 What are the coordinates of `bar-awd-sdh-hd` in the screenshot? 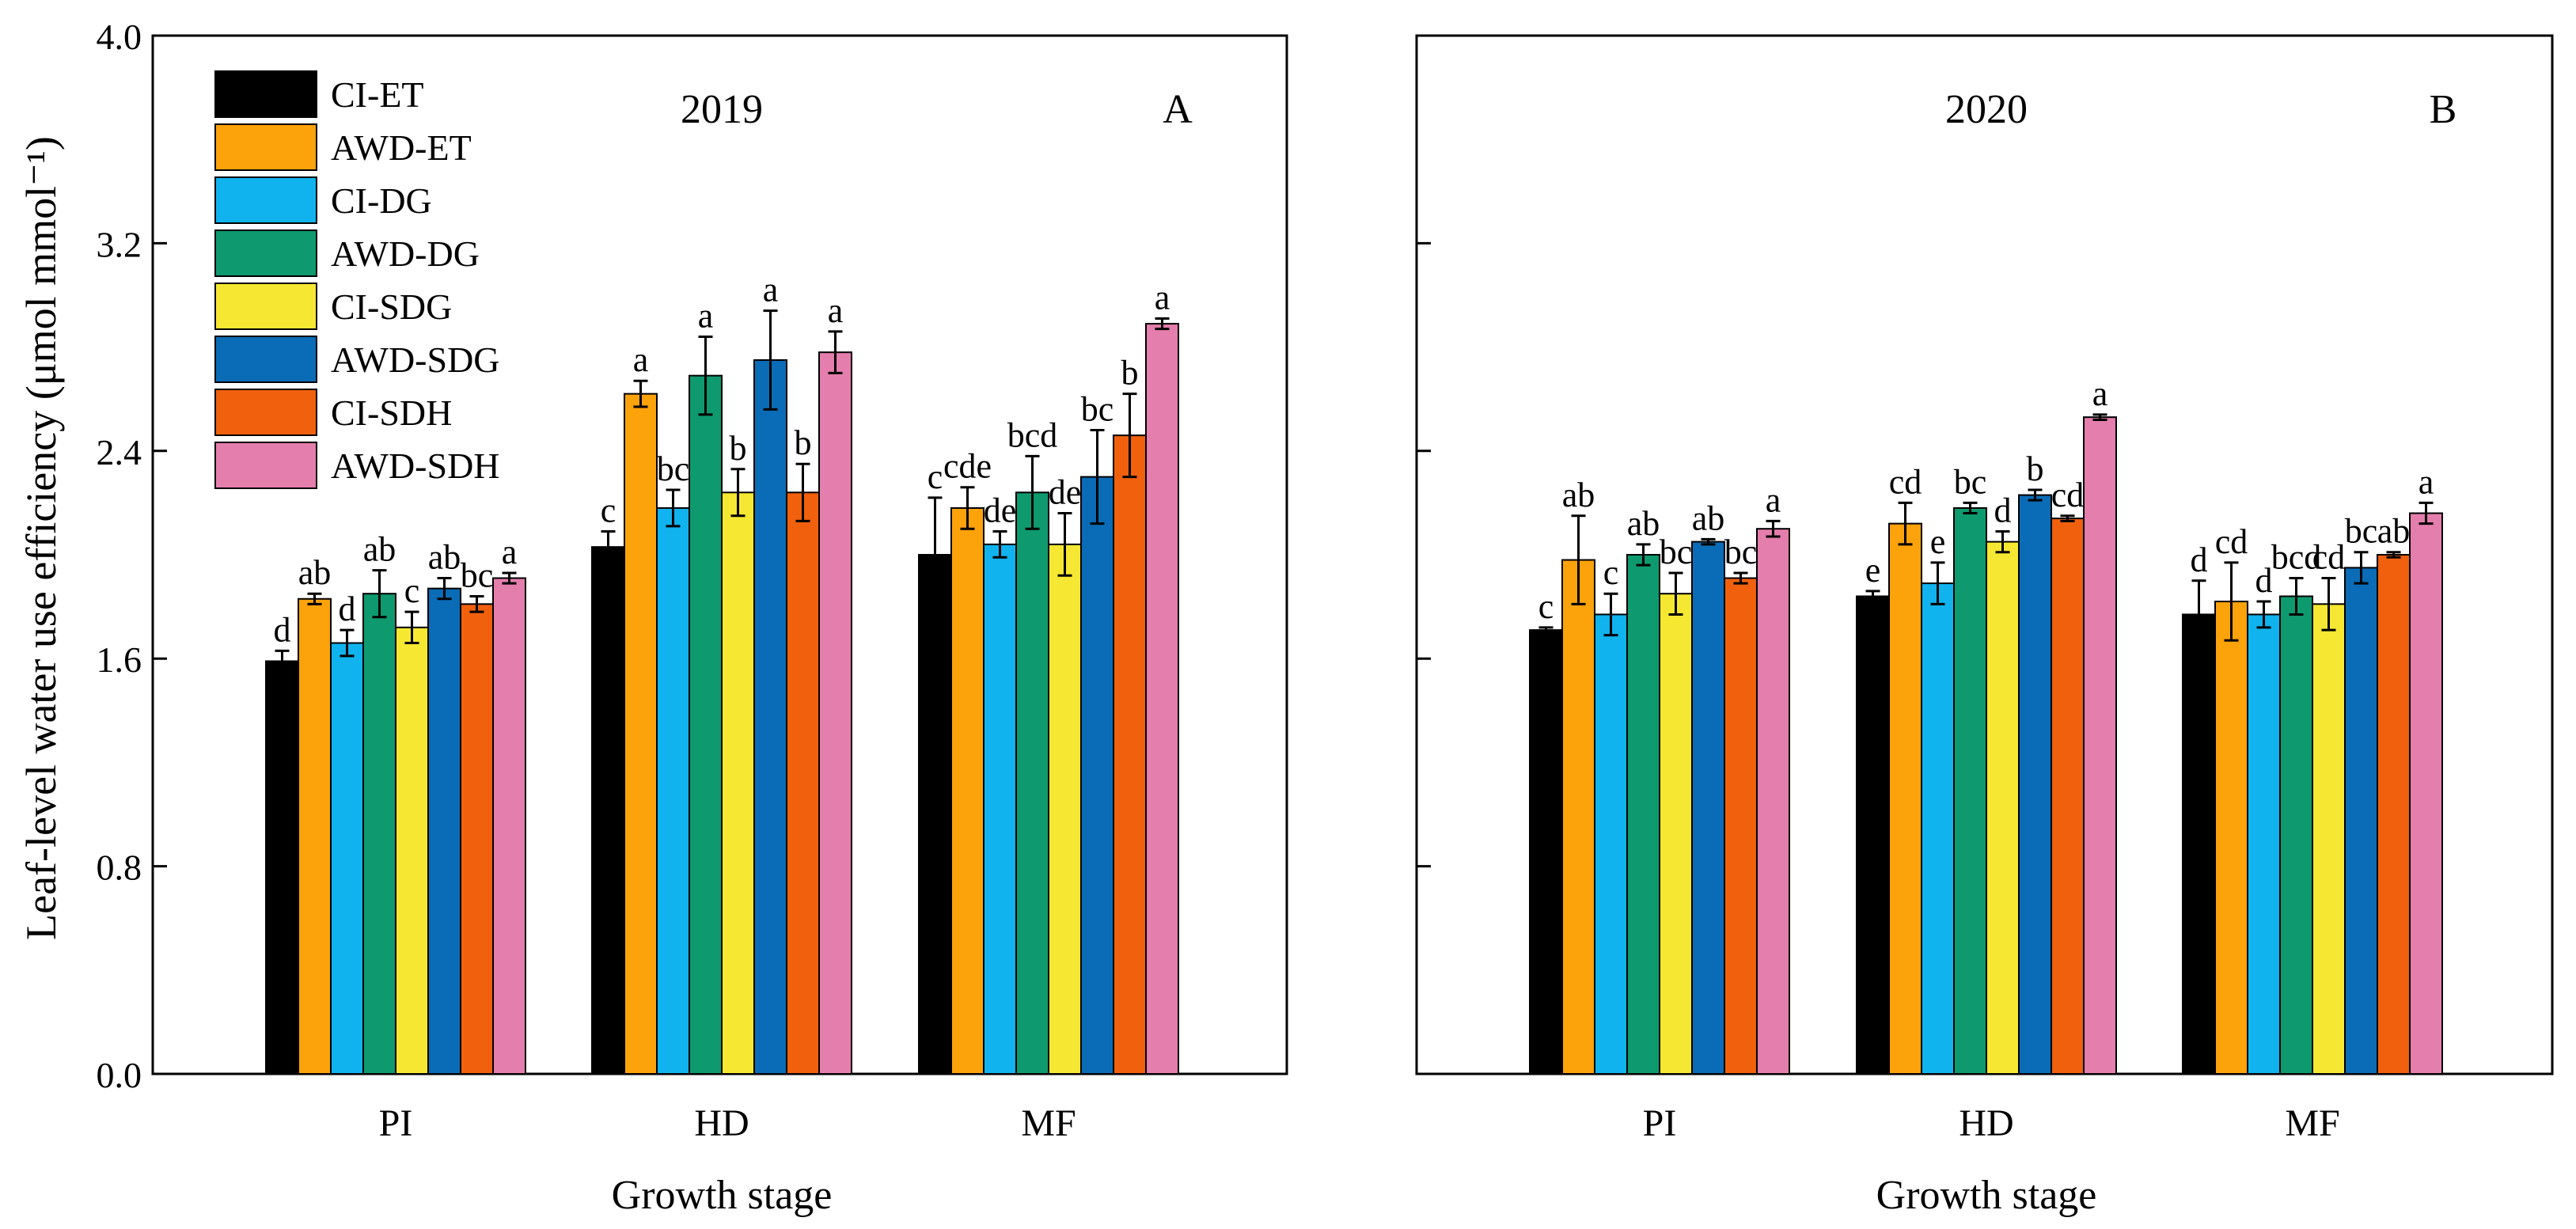 It's located at (2100, 745).